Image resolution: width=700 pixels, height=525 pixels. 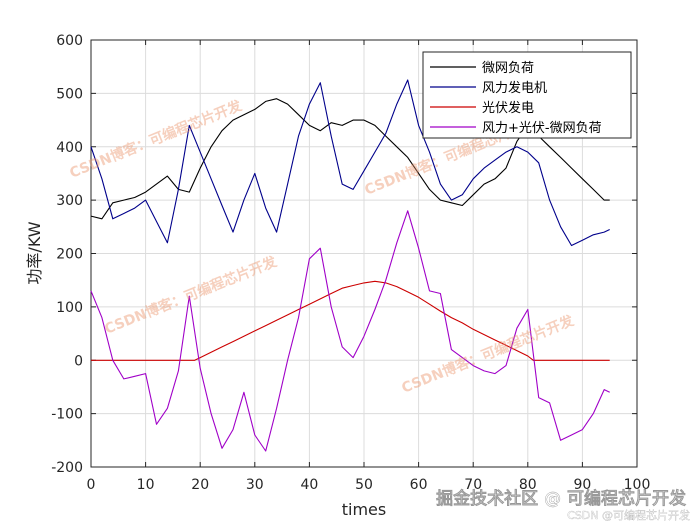 I want to click on legend-label-4: 风力+光伏-微网负荷, so click(x=542, y=128).